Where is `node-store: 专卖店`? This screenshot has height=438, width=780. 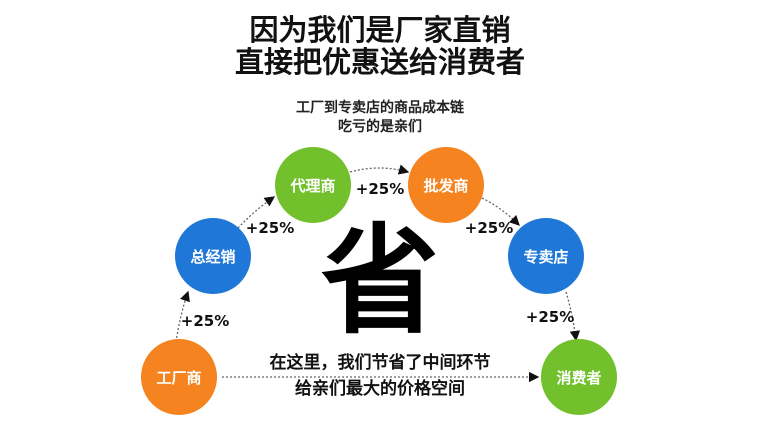 node-store: 专卖店 is located at coordinates (546, 256).